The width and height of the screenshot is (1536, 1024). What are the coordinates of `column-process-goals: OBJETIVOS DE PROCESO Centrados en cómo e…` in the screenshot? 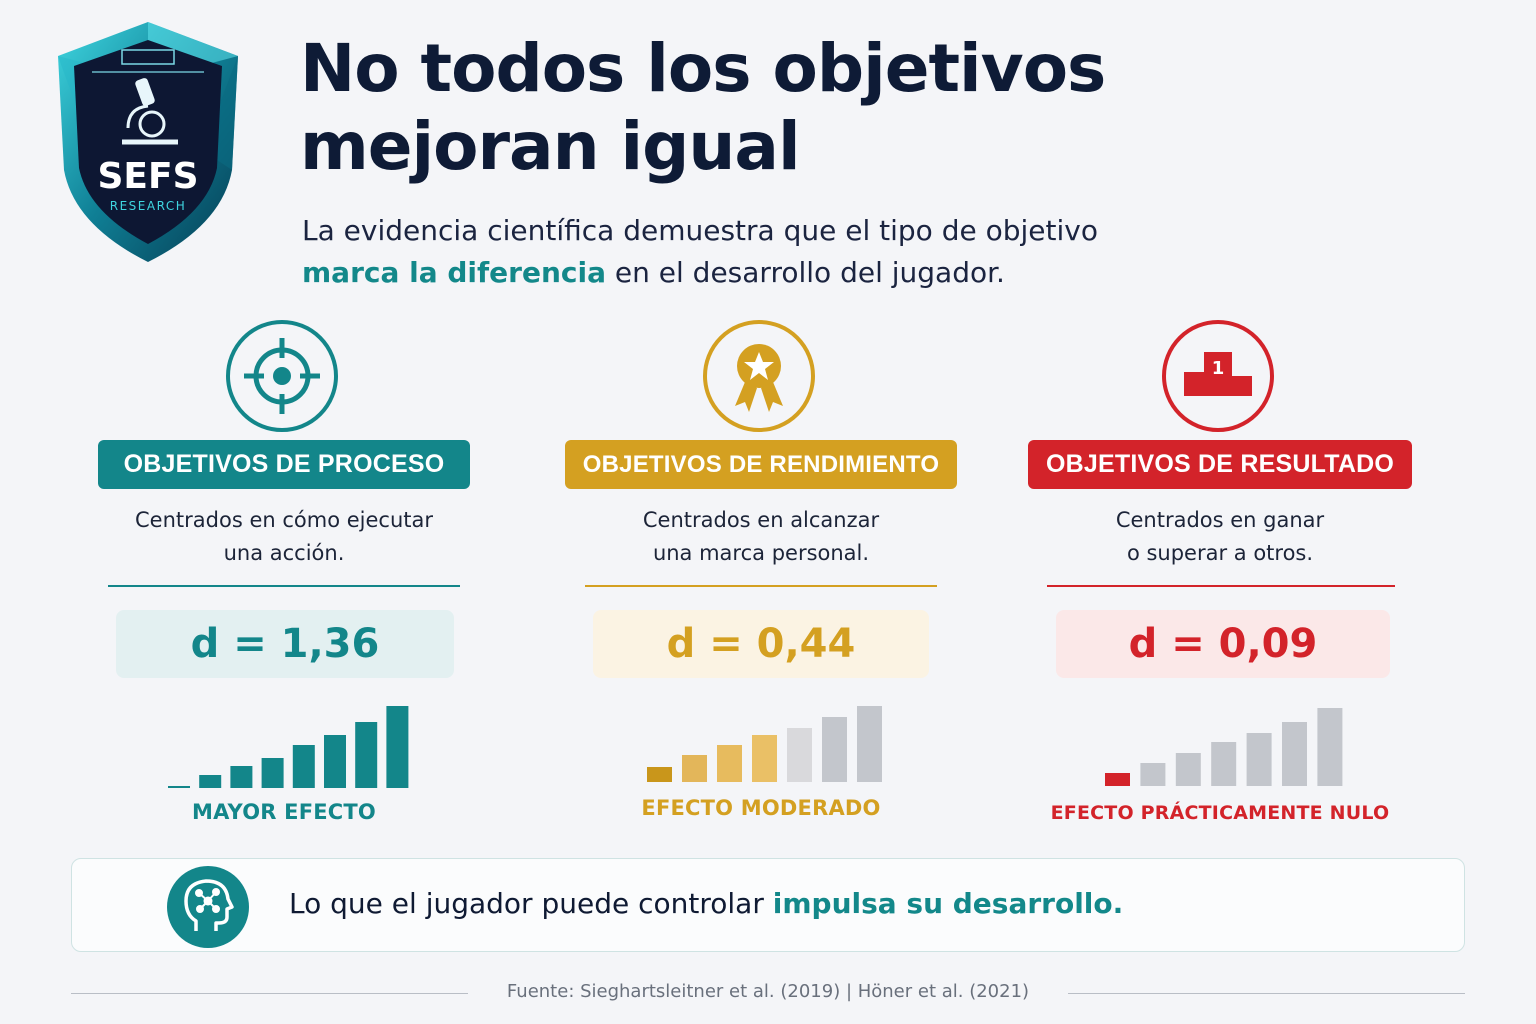 It's located at (284, 576).